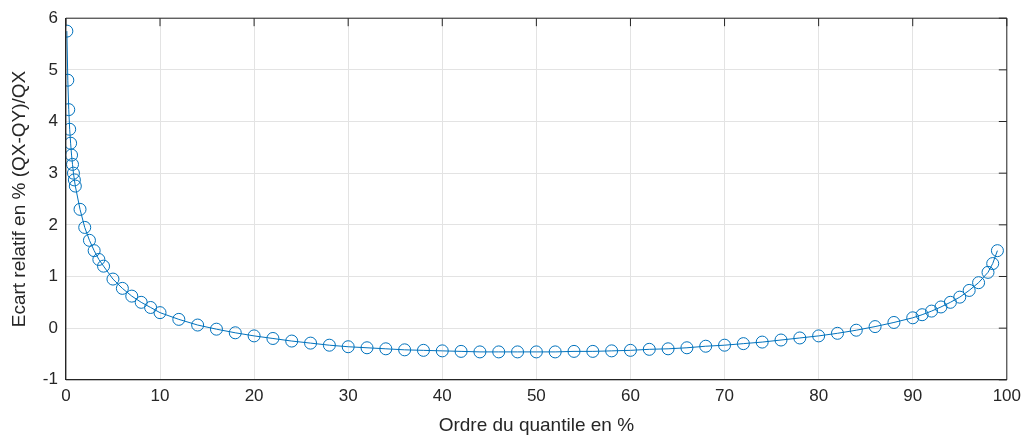  I want to click on x-tick-label: 0, so click(66, 395).